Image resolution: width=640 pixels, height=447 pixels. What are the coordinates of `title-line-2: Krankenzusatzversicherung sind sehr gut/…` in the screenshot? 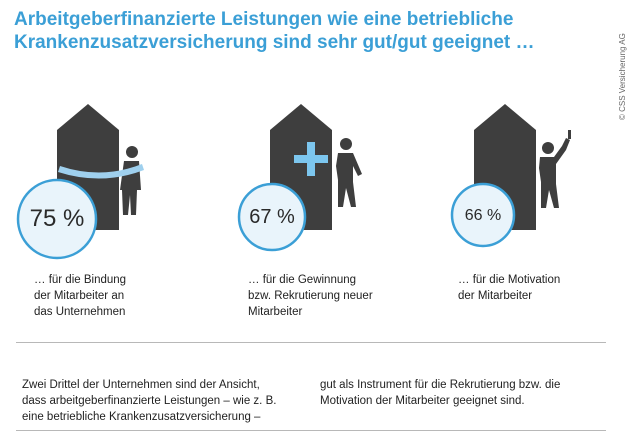 It's located at (274, 42).